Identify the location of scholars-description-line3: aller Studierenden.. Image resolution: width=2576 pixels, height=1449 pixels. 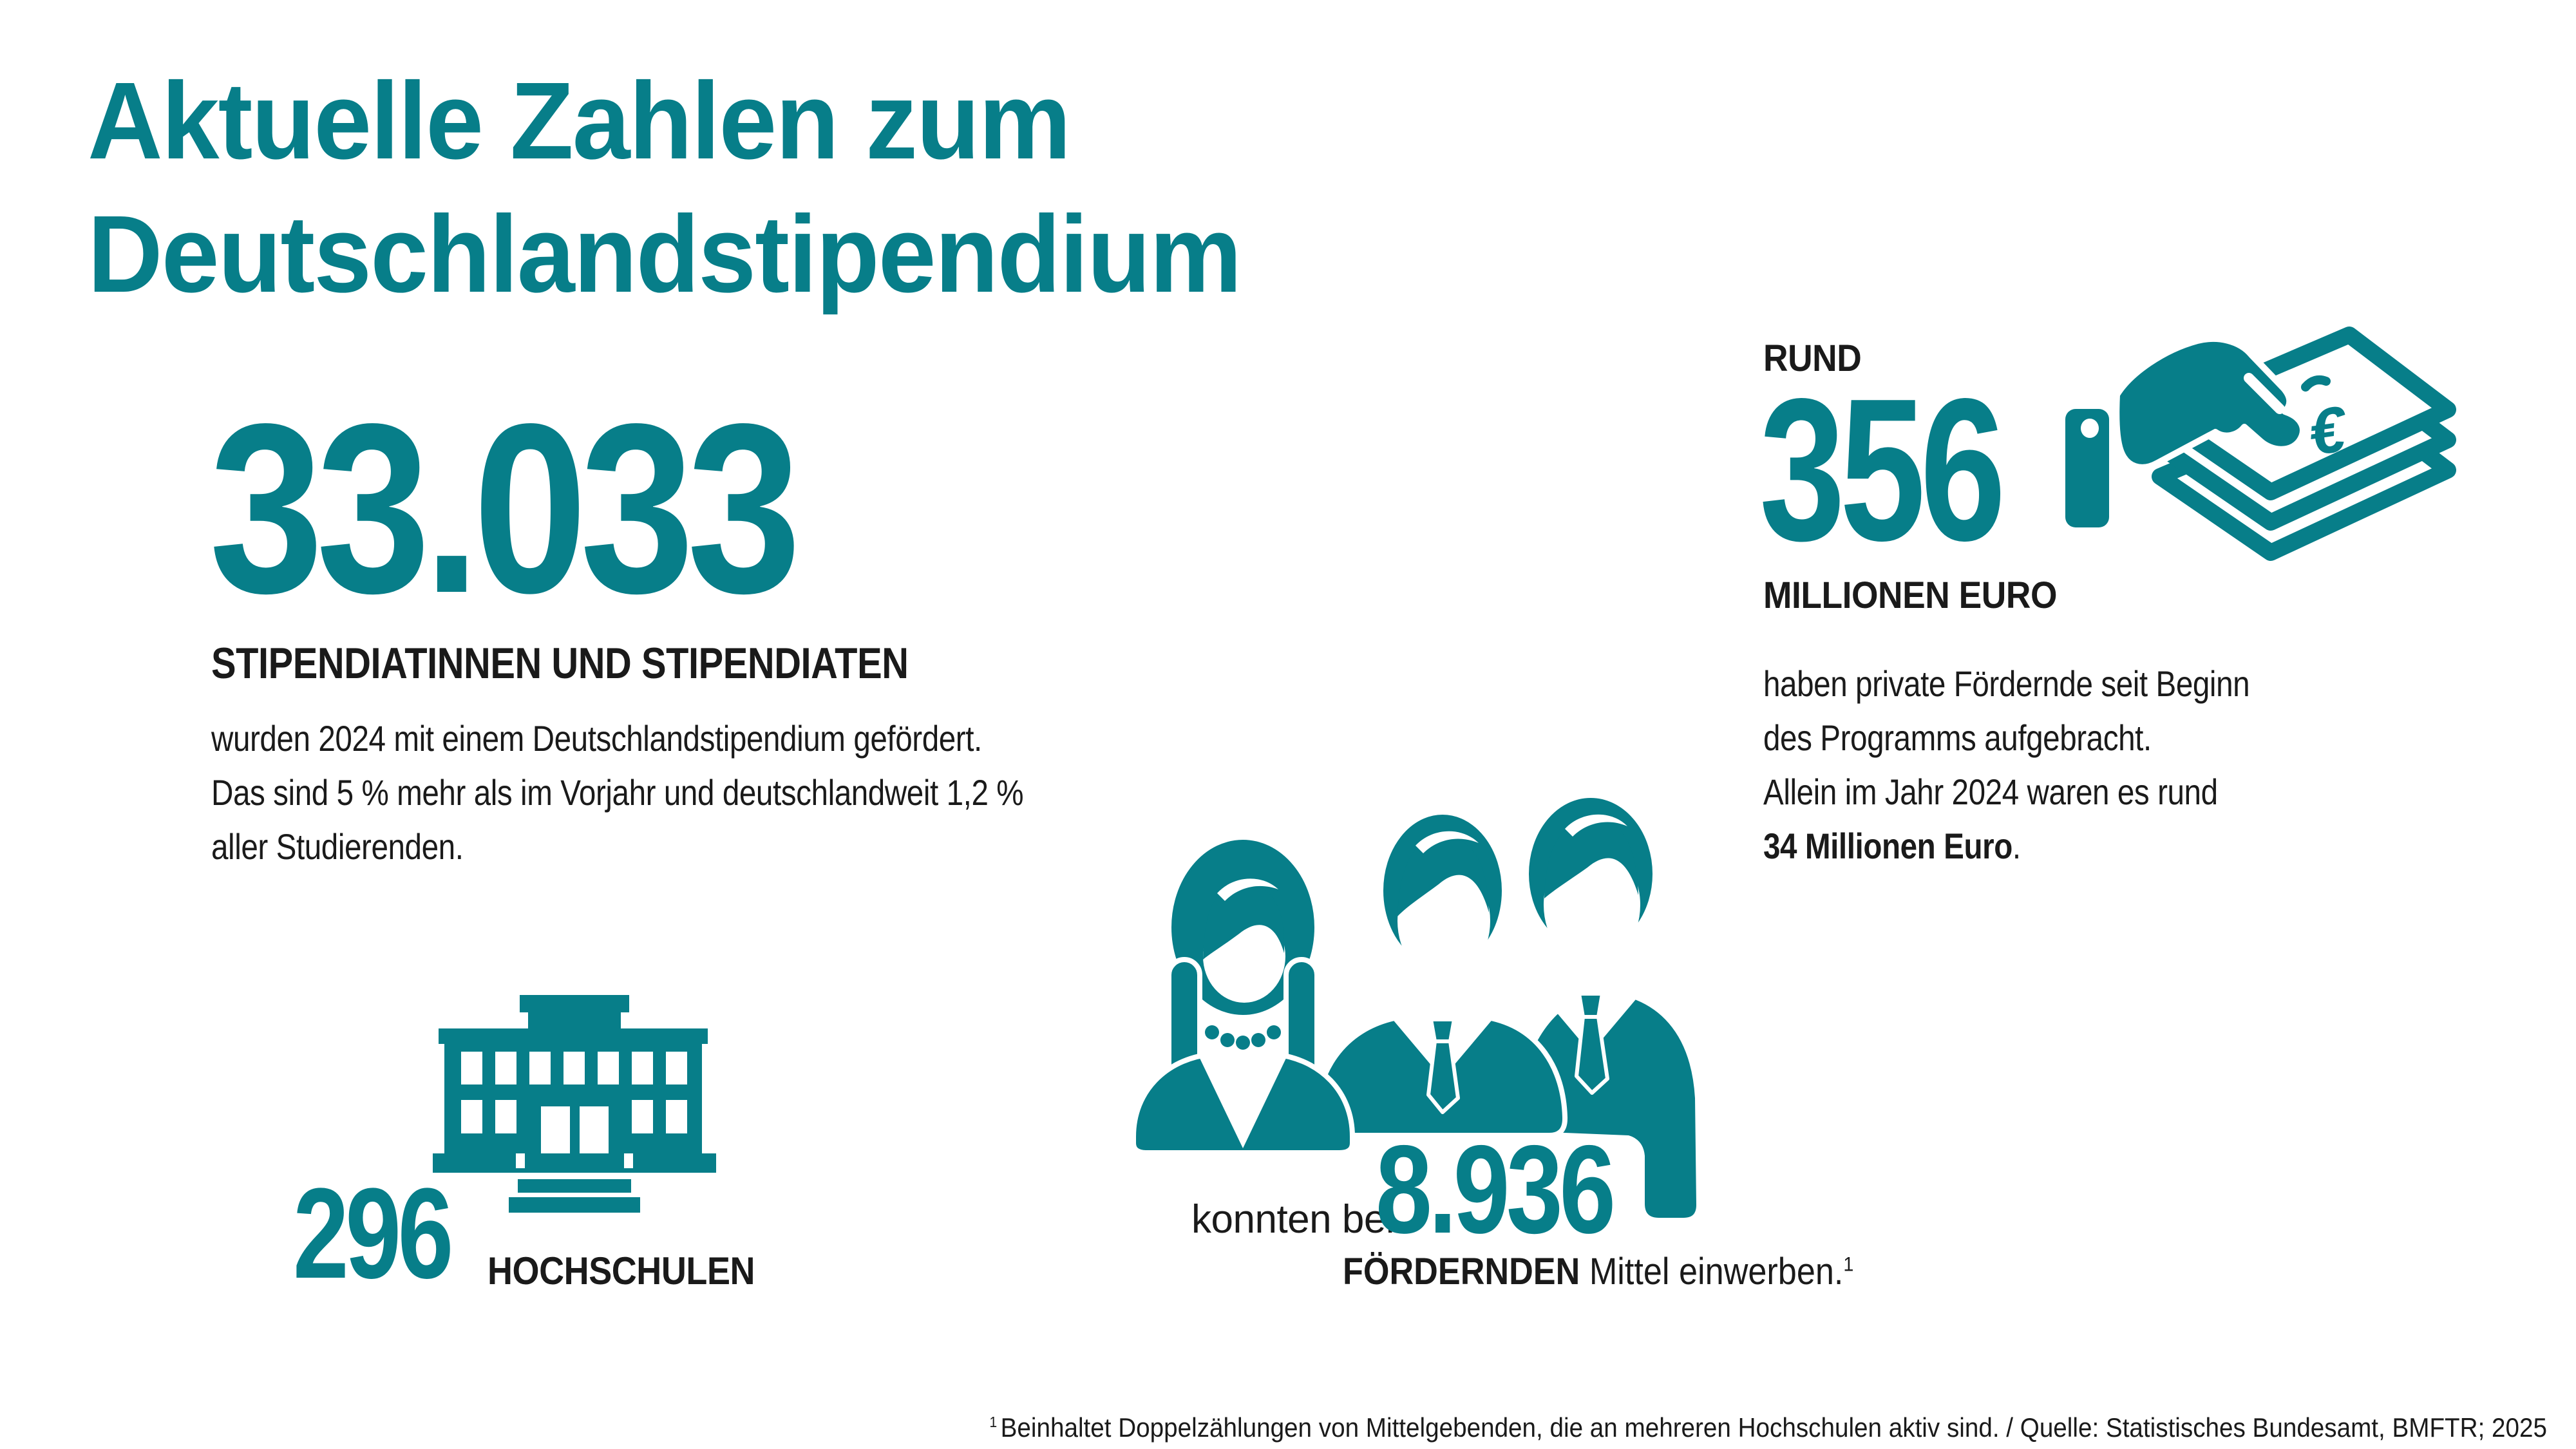
(337, 846).